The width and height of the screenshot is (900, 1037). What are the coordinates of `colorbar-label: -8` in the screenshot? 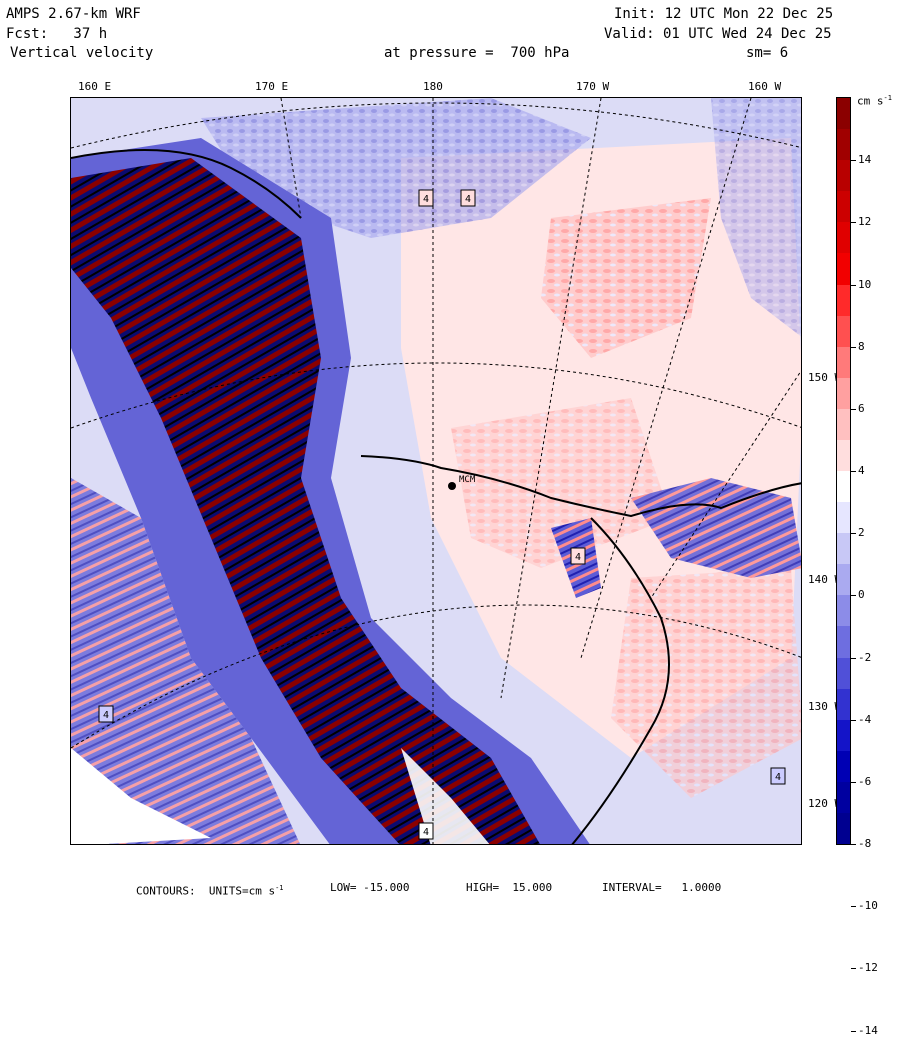 It's located at (865, 843).